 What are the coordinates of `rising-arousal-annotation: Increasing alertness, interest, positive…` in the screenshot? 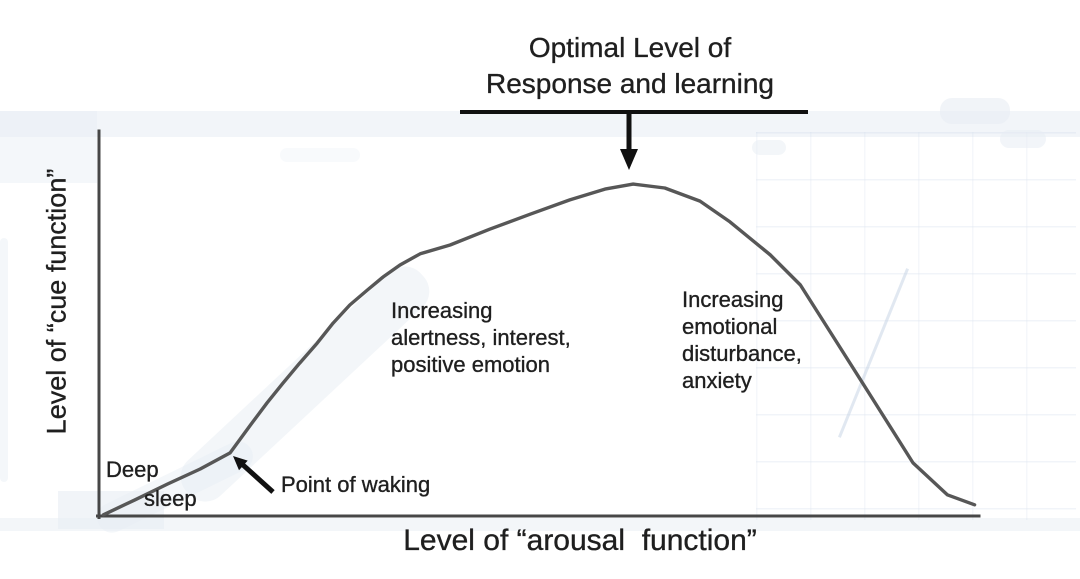 It's located at (481, 338).